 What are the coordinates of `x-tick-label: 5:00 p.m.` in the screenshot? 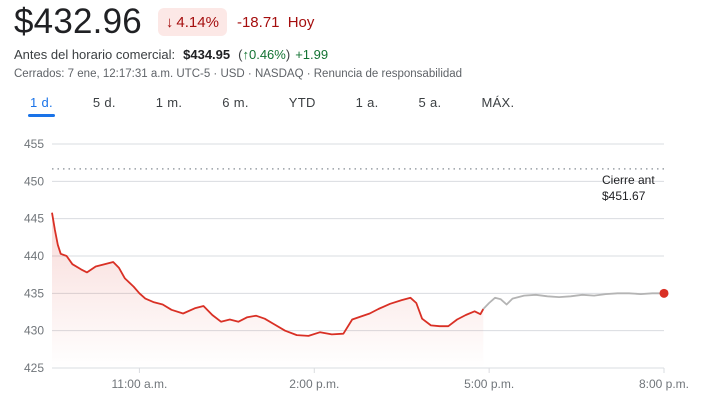 It's located at (489, 384).